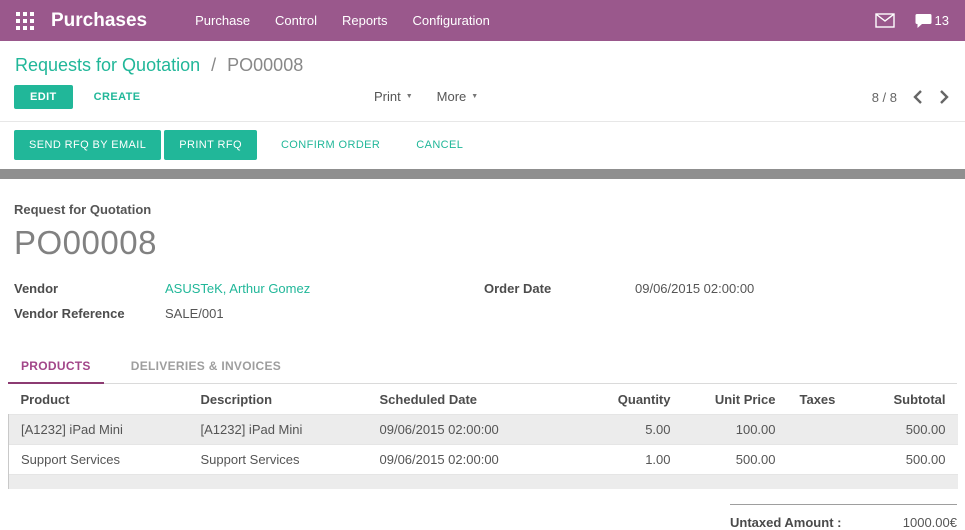 Image resolution: width=965 pixels, height=530 pixels. I want to click on vendor-reference-value: SALE/001, so click(194, 313).